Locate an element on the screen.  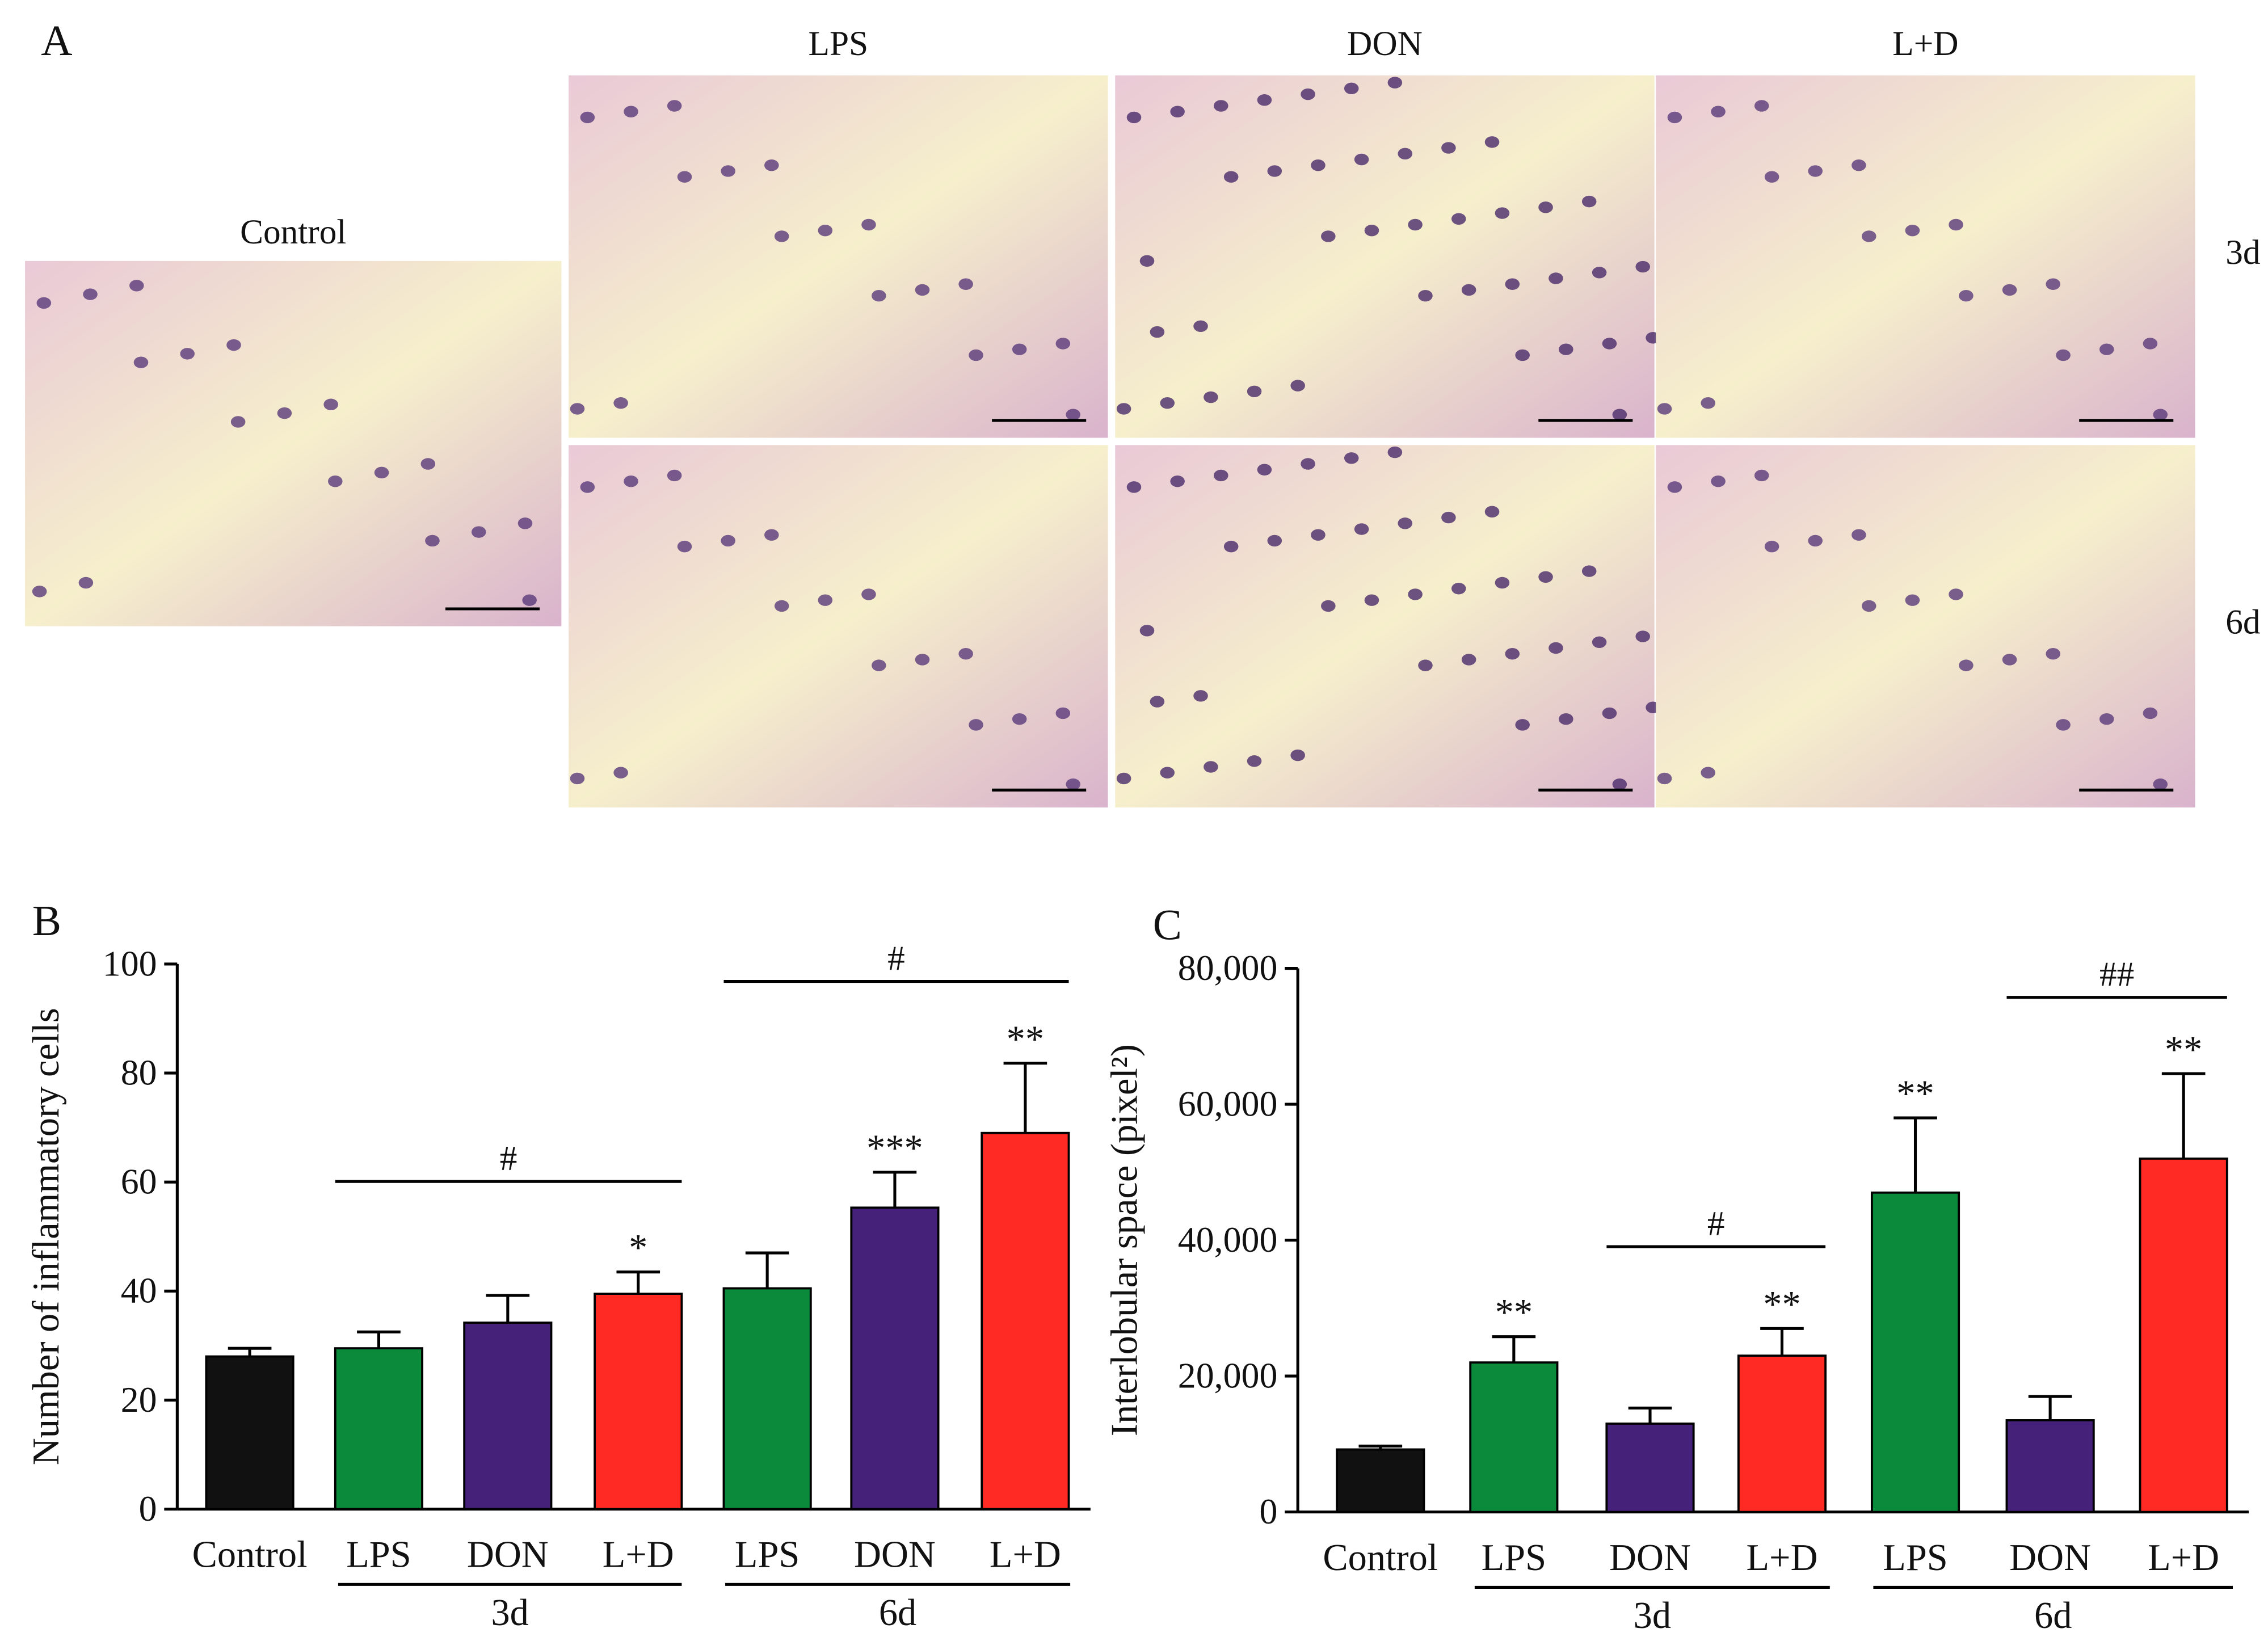
y-tick-label: 80 is located at coordinates (139, 1072).